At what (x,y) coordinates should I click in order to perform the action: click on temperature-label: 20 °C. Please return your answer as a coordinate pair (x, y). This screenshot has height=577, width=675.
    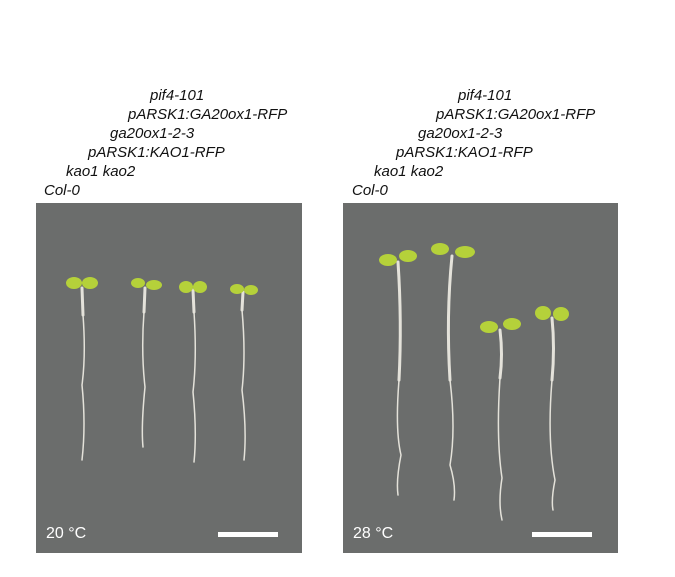
    Looking at the image, I should click on (66, 533).